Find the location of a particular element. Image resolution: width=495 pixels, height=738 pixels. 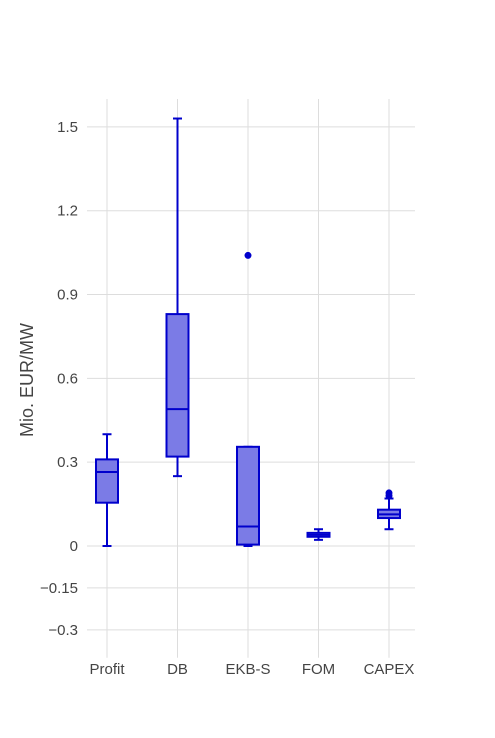

box-db is located at coordinates (177, 297).